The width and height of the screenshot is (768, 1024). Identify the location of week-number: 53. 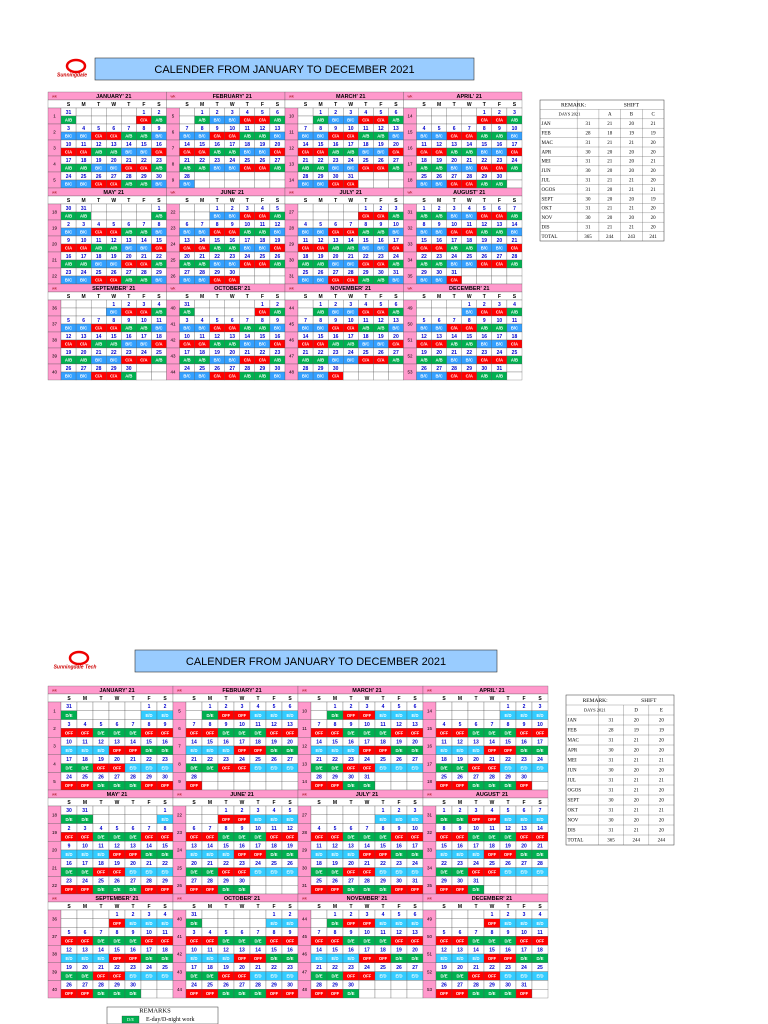
(430, 989).